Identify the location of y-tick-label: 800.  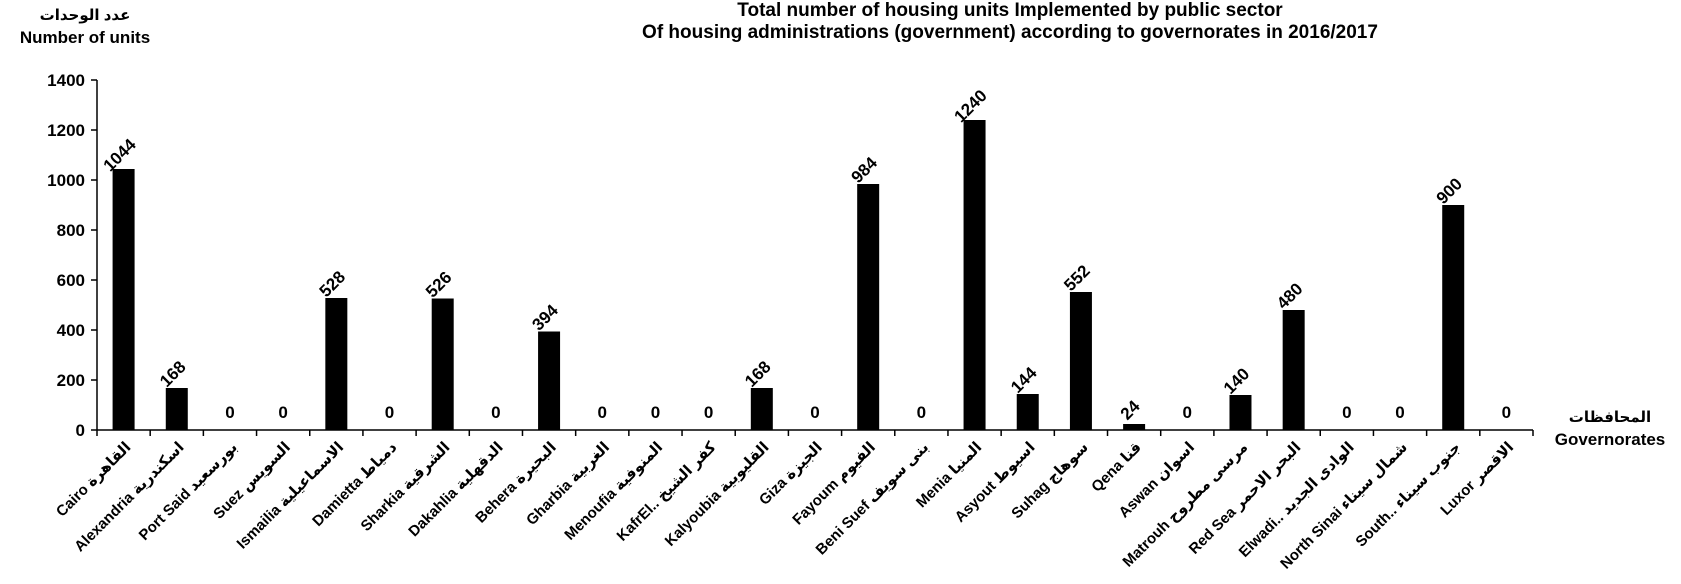
(71, 230).